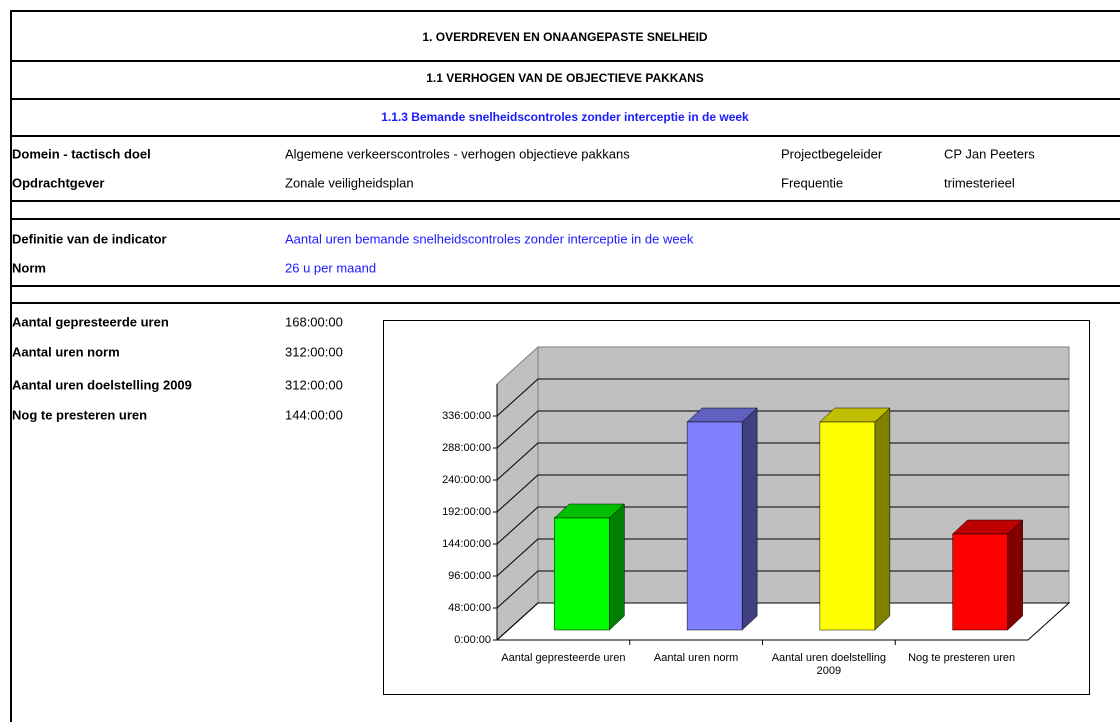  What do you see at coordinates (29, 268) in the screenshot?
I see `label: Norm` at bounding box center [29, 268].